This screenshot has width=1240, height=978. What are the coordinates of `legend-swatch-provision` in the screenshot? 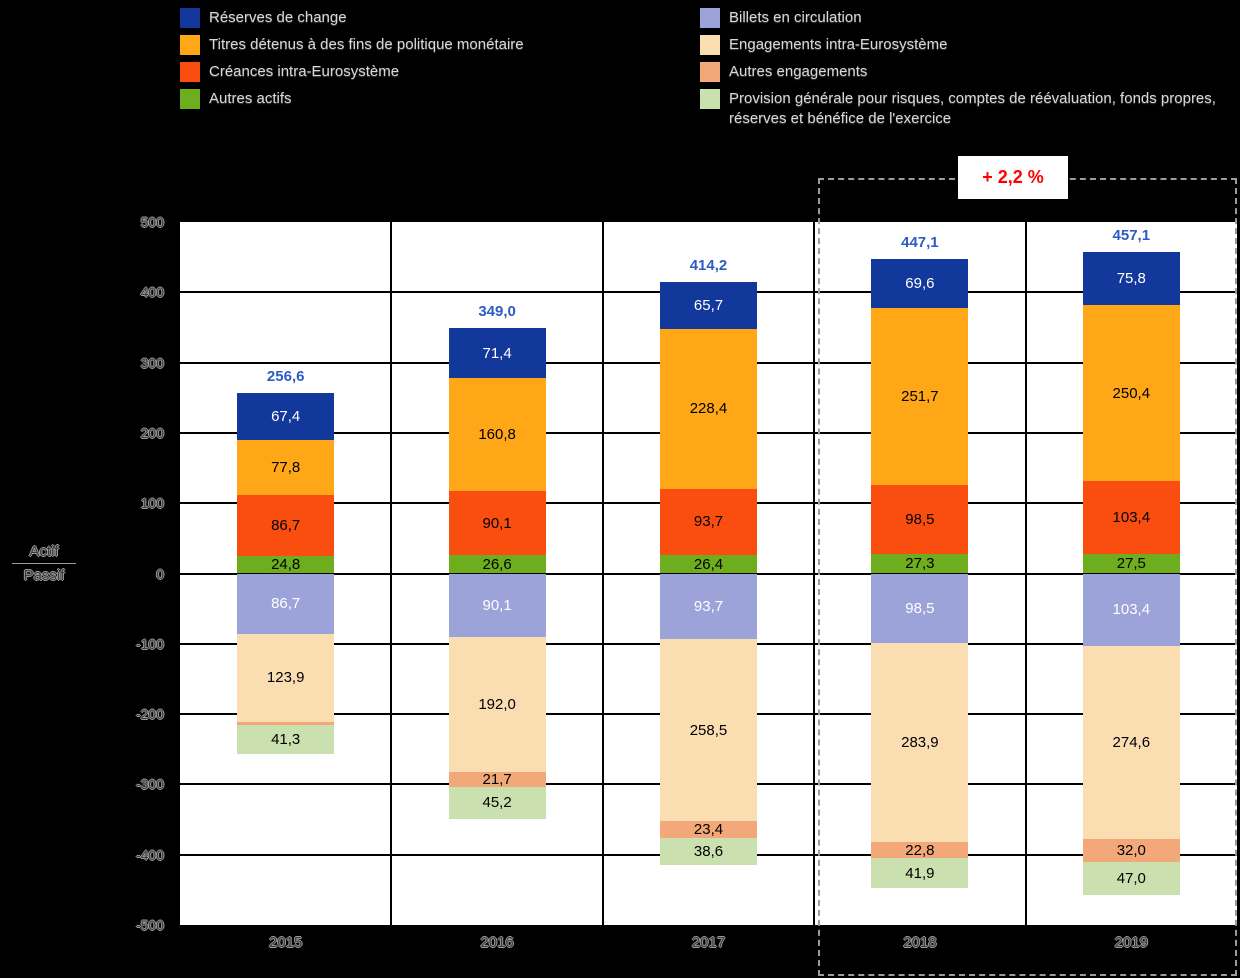 It's located at (710, 99).